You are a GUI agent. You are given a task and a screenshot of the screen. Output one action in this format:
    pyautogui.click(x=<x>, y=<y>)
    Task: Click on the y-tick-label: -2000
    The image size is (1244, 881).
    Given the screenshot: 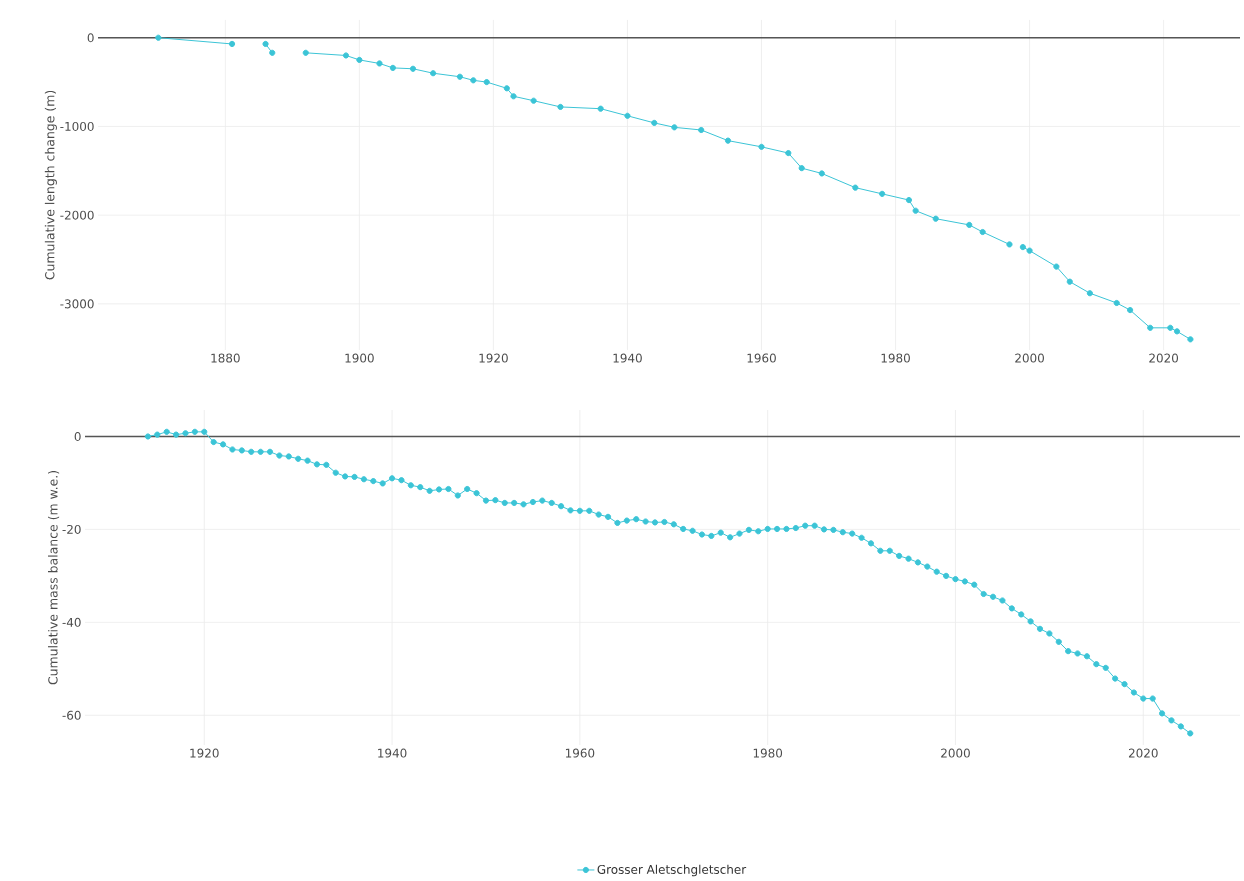 What is the action you would take?
    pyautogui.click(x=77, y=215)
    